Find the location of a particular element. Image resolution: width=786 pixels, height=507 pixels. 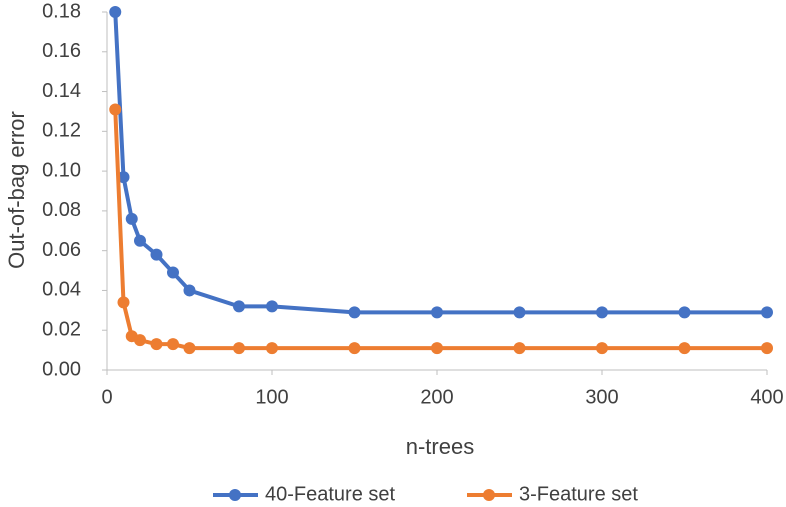

x-tick-label: 300 is located at coordinates (601, 397).